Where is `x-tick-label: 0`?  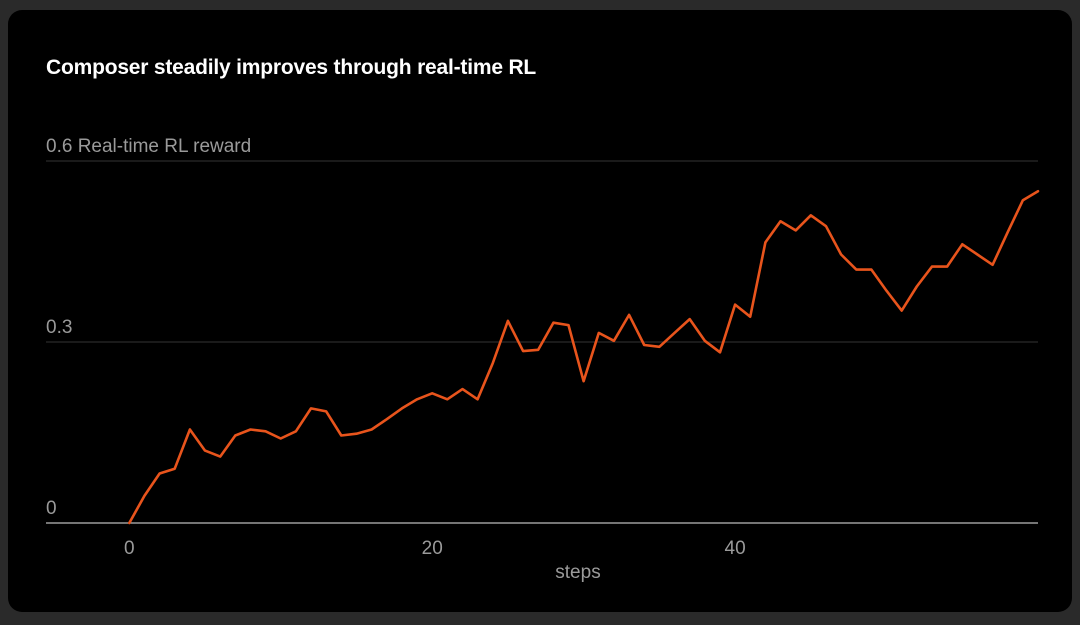
x-tick-label: 0 is located at coordinates (129, 548).